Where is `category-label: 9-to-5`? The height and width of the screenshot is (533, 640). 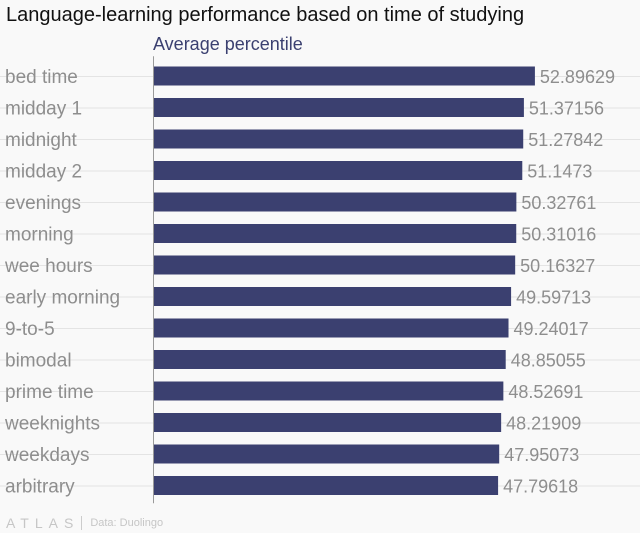 category-label: 9-to-5 is located at coordinates (30, 329).